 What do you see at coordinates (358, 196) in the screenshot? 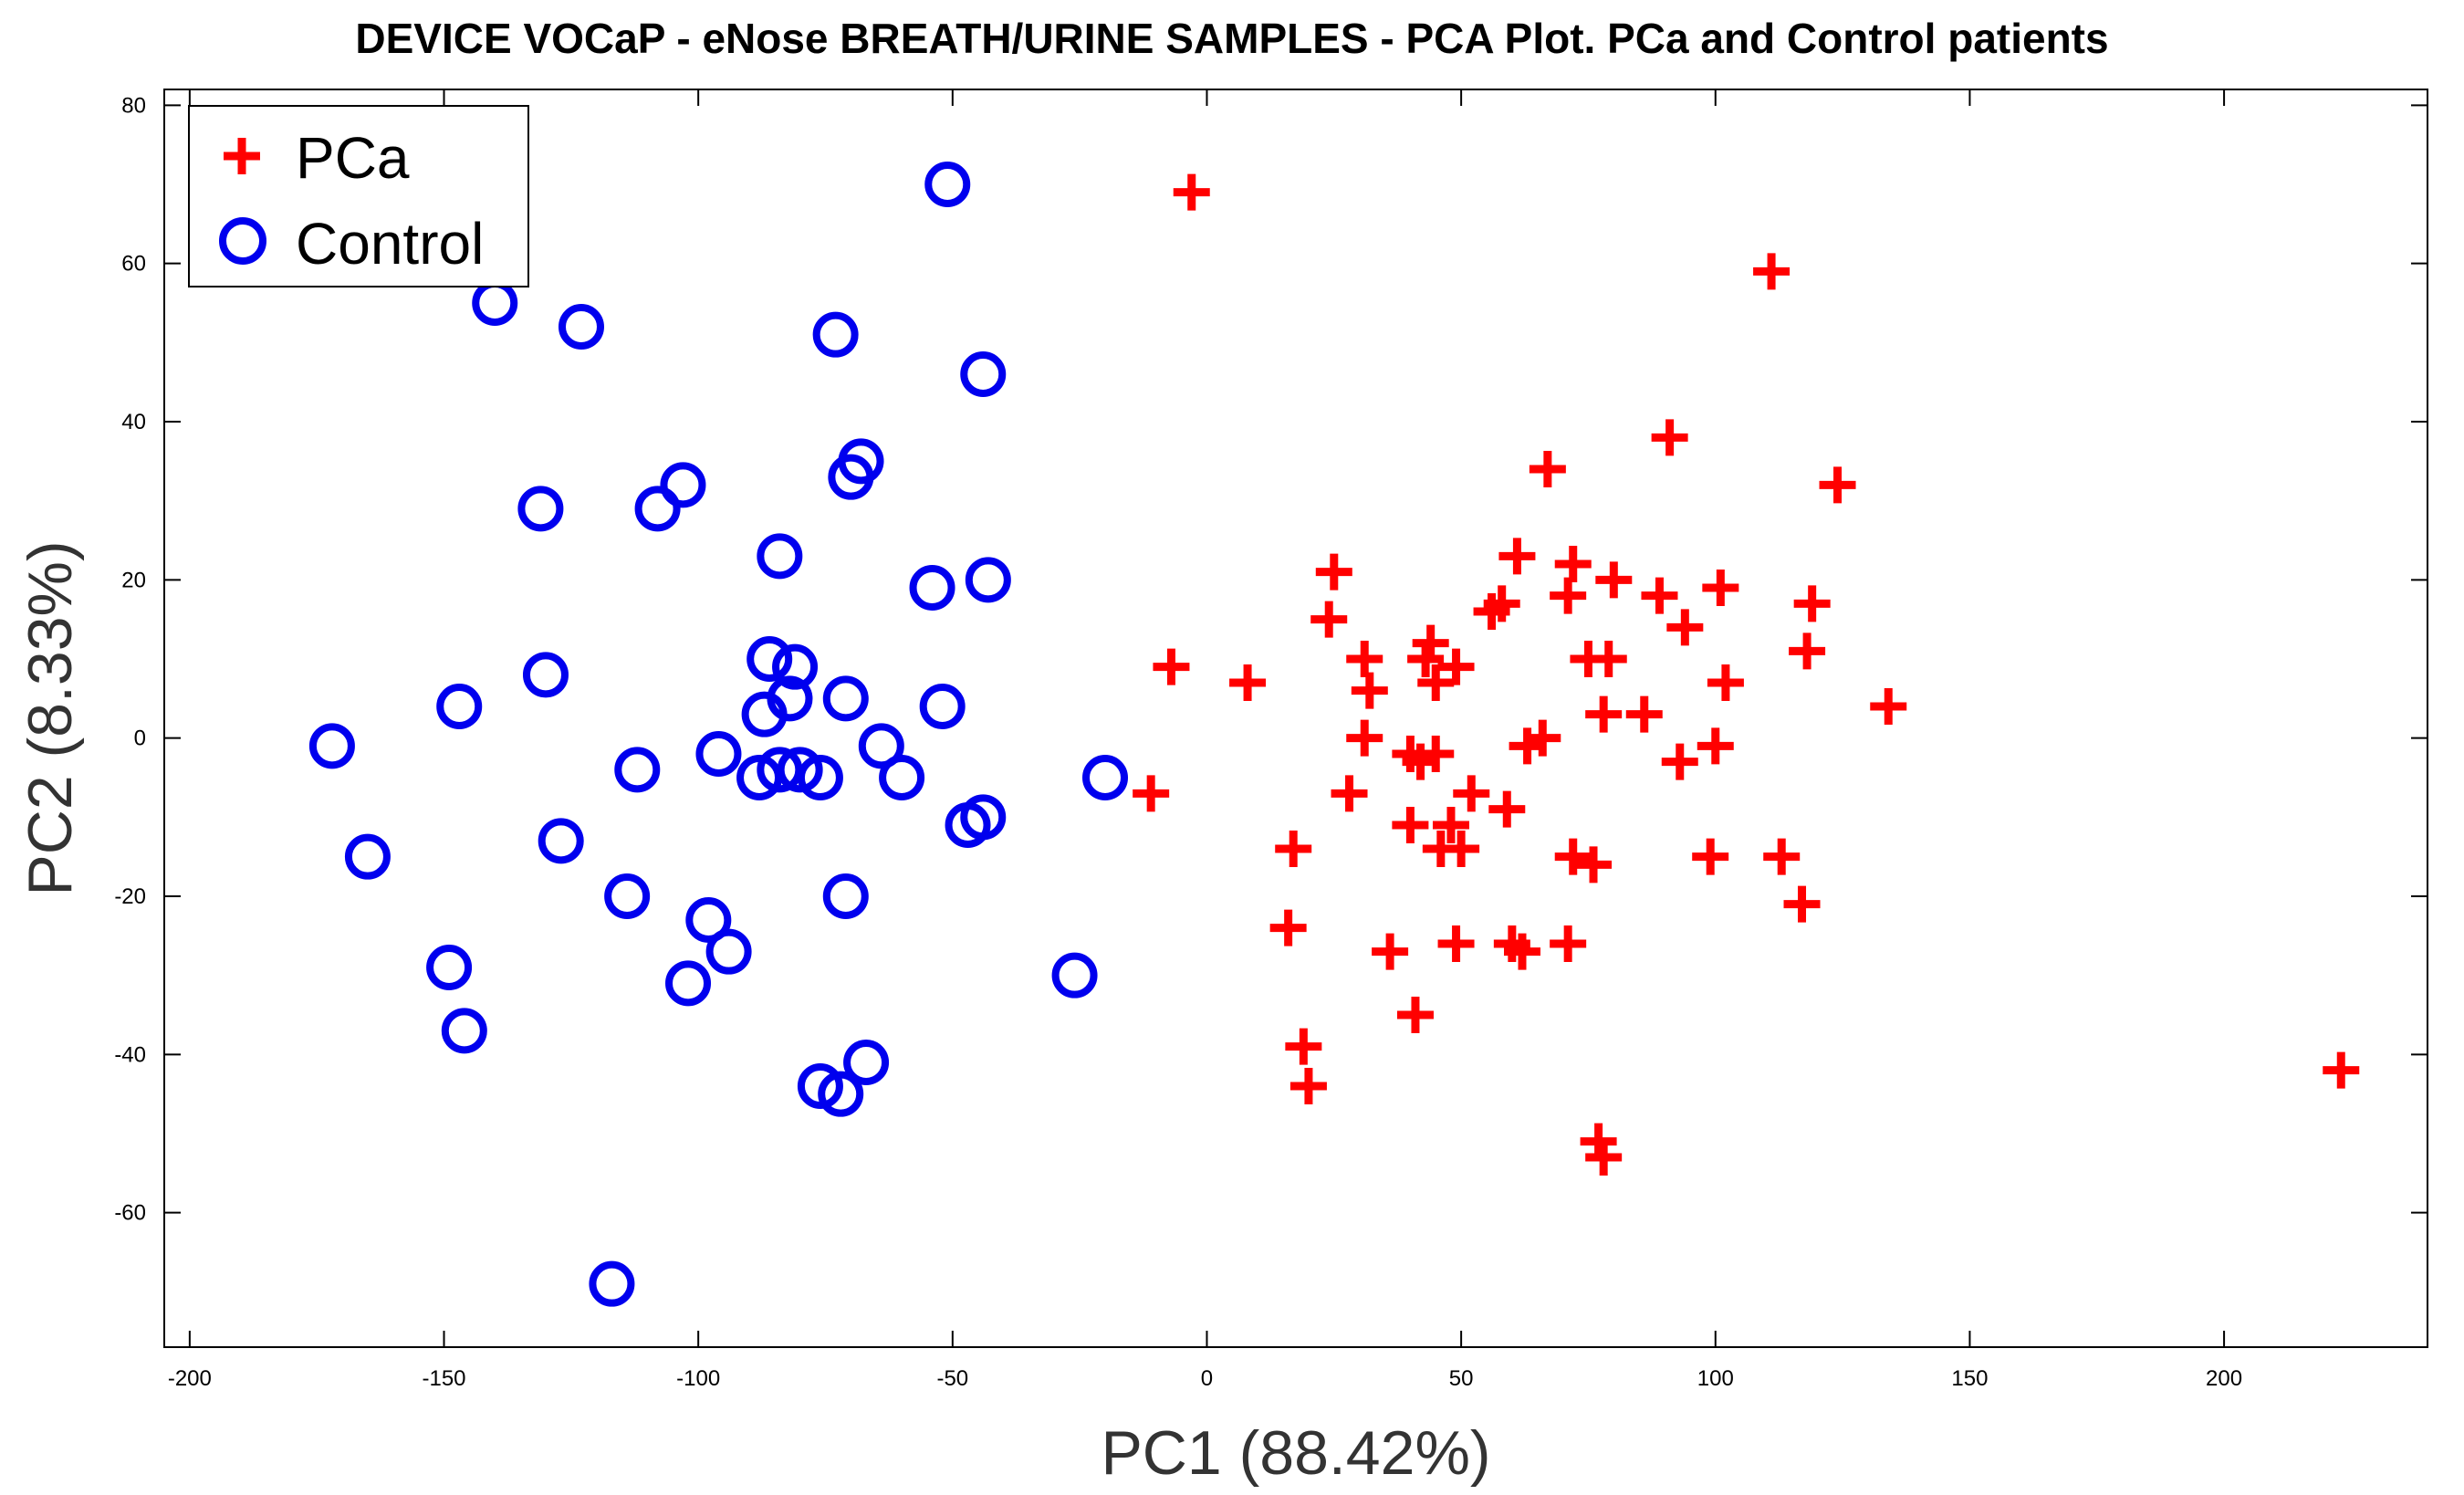
I see `legend-box` at bounding box center [358, 196].